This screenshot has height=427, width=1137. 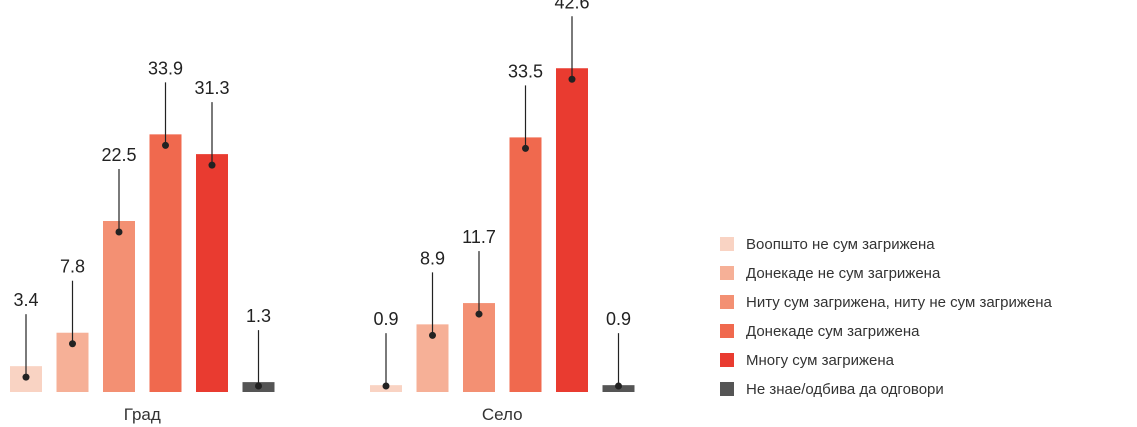 I want to click on leader-dot-g0-s5, so click(x=258, y=386).